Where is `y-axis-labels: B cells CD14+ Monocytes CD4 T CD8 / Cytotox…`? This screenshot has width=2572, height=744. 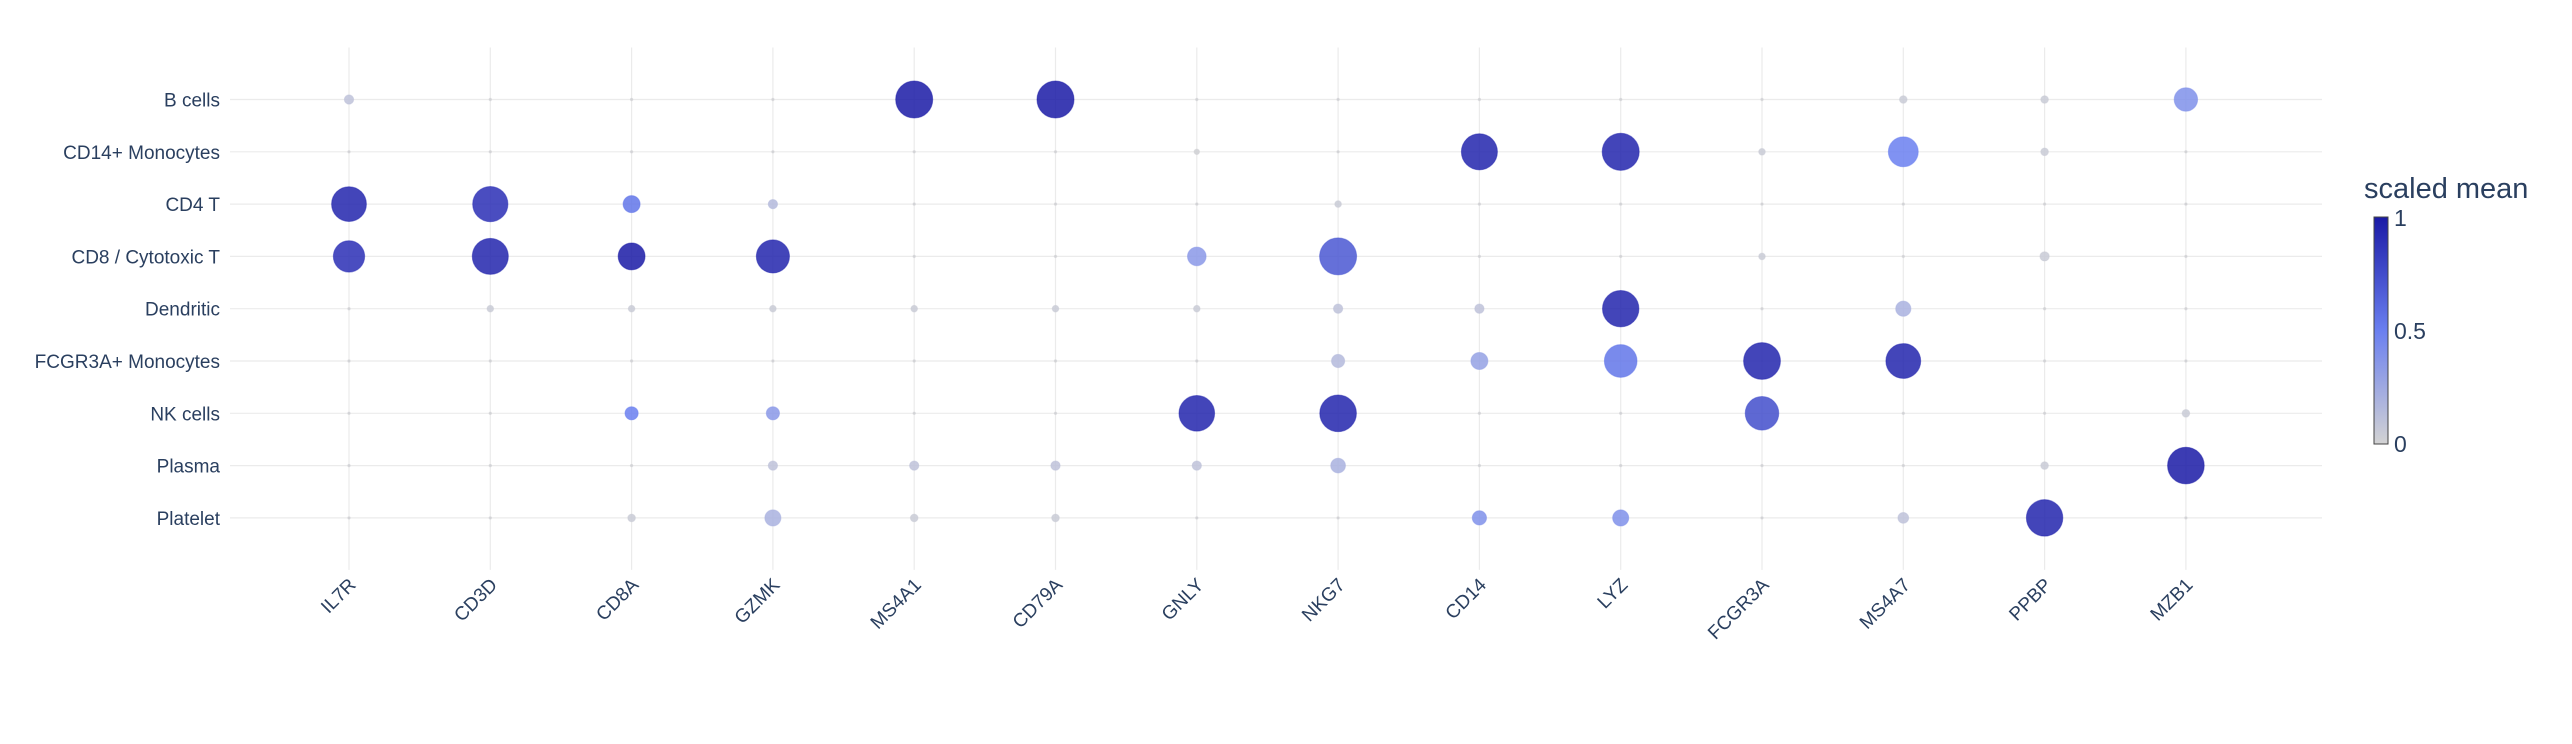 y-axis-labels: B cells CD14+ Monocytes CD4 T CD8 / Cytotox… is located at coordinates (128, 310).